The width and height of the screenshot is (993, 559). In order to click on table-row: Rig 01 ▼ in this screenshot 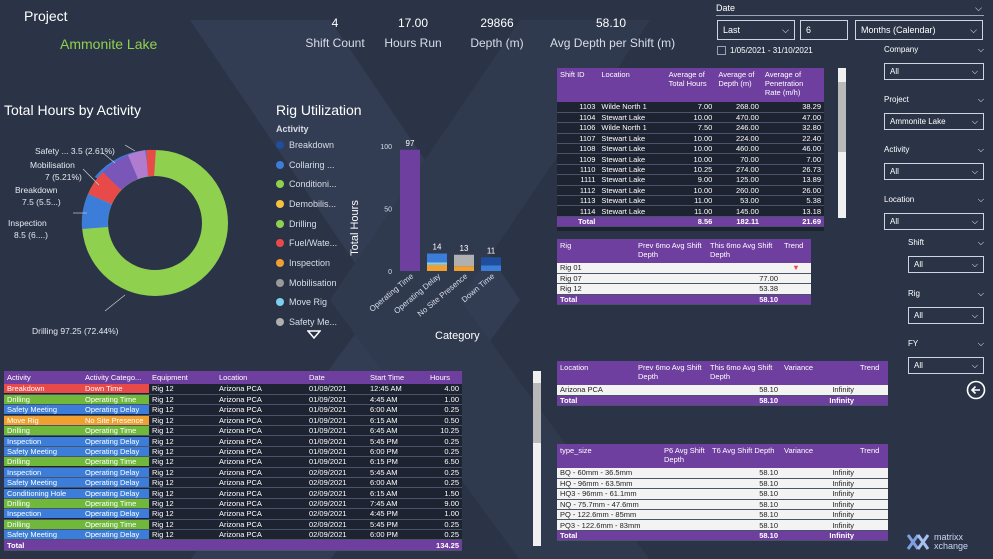, I will do `click(684, 268)`.